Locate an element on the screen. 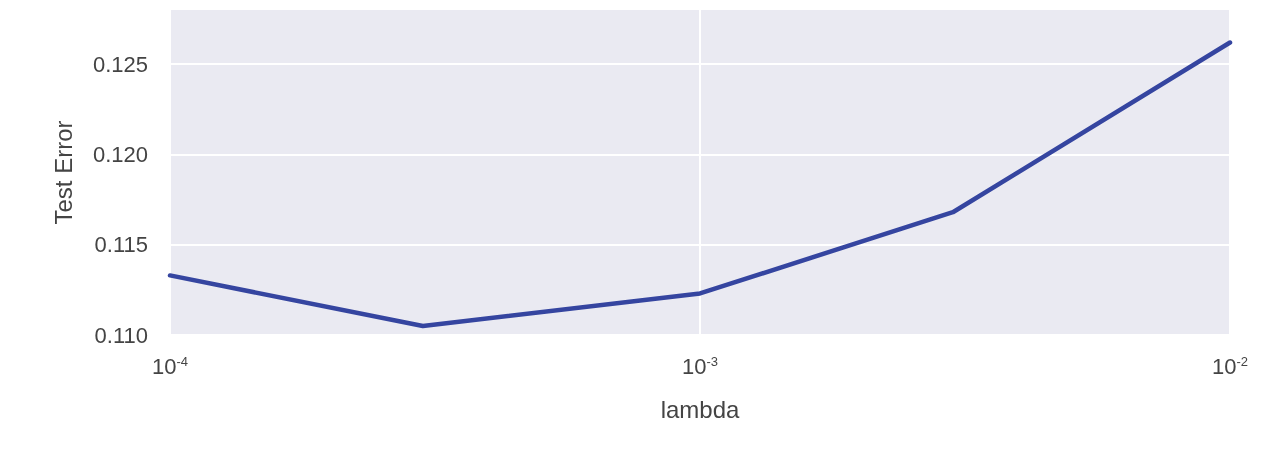  y-axis-title: Test Error is located at coordinates (63, 172).